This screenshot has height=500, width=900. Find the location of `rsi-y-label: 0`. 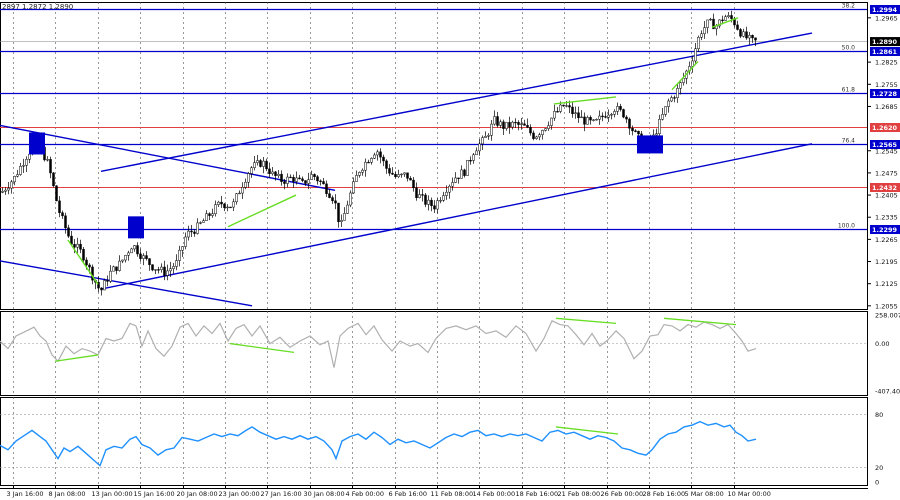

rsi-y-label: 0 is located at coordinates (877, 483).